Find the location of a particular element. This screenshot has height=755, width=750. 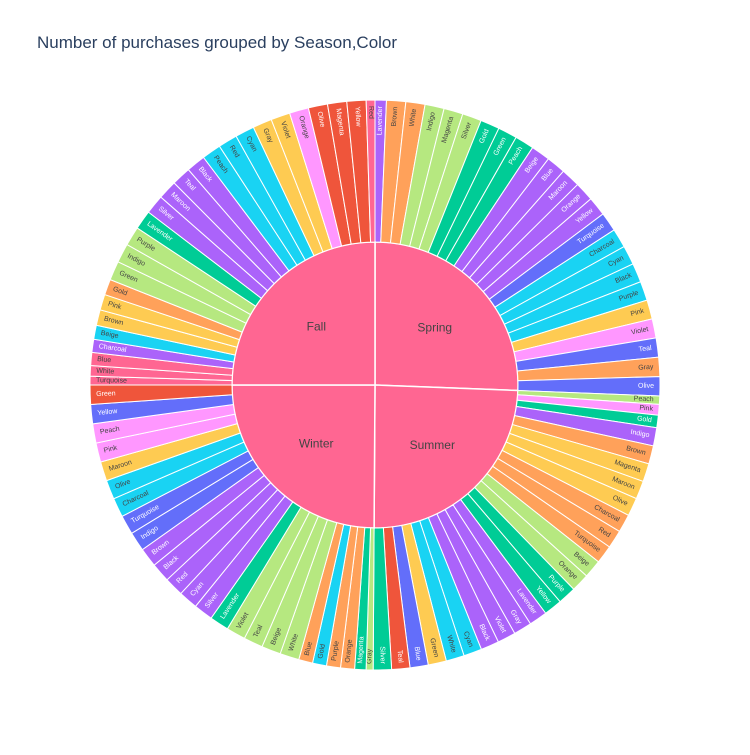

color-label-winter-yellow: Yellow is located at coordinates (108, 412).